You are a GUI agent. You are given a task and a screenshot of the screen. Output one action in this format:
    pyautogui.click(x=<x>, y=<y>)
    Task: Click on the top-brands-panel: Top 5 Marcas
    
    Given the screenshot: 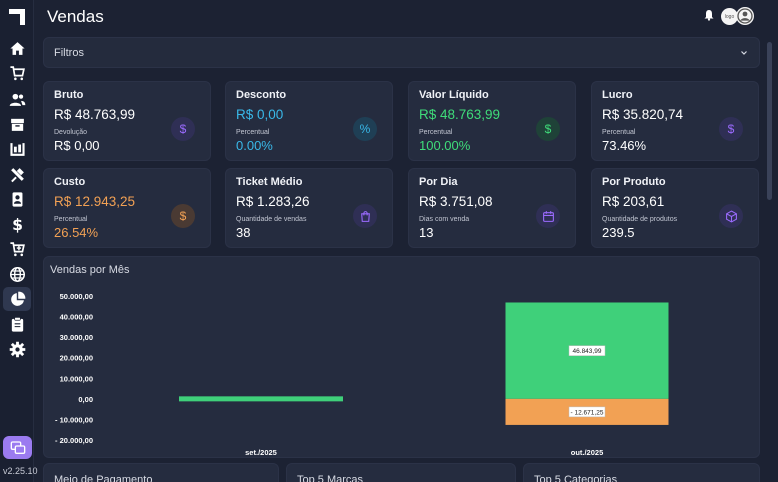 What is the action you would take?
    pyautogui.click(x=401, y=472)
    